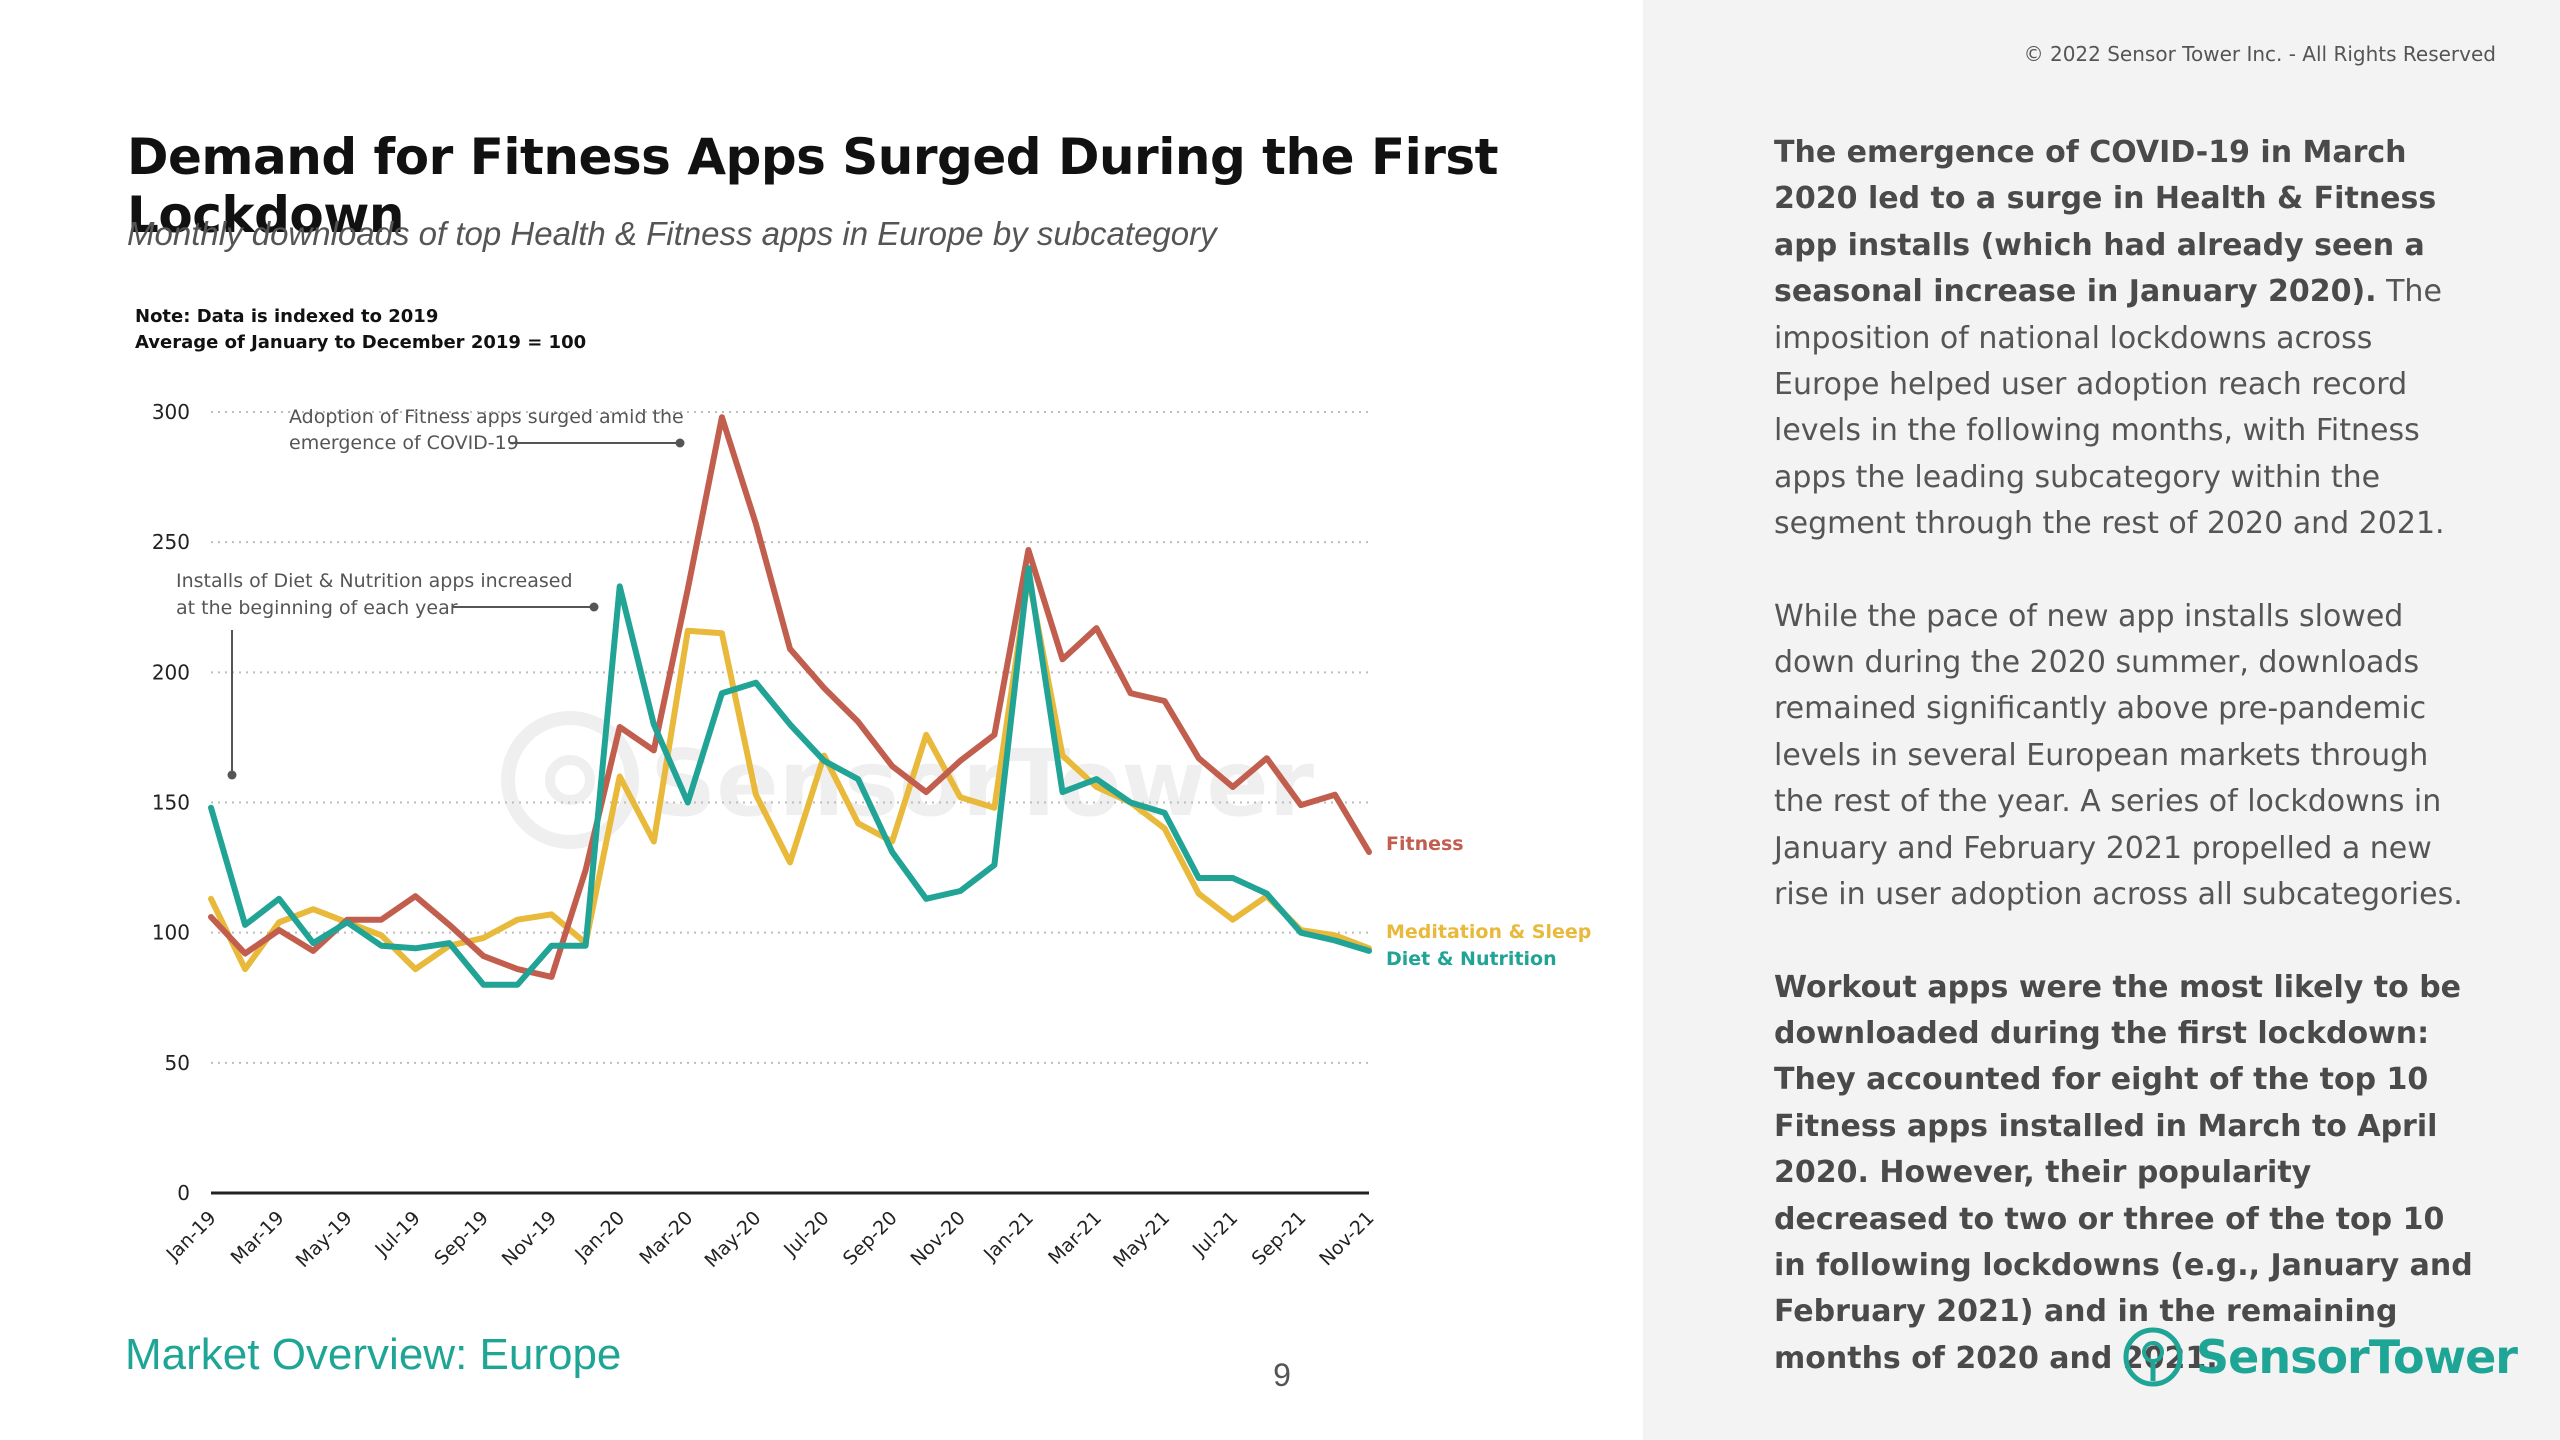  I want to click on series-line-diet-nutrition, so click(790, 776).